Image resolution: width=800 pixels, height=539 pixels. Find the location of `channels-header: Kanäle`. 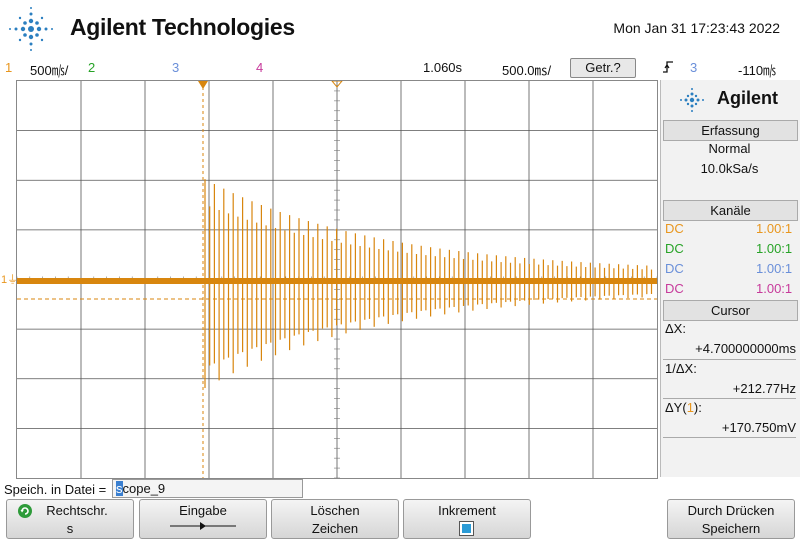

channels-header: Kanäle is located at coordinates (730, 210).